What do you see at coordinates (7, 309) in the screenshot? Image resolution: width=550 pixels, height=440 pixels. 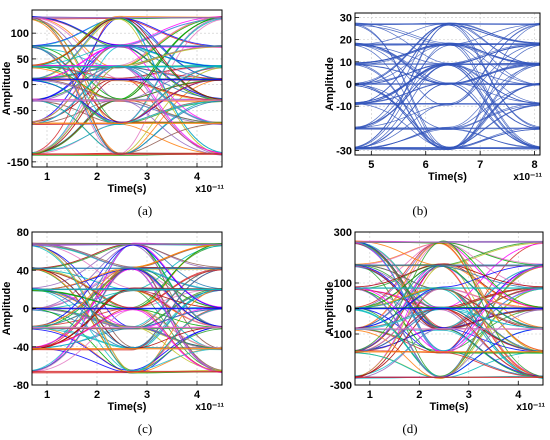 I see `panel-c-ylabel: Amplitude` at bounding box center [7, 309].